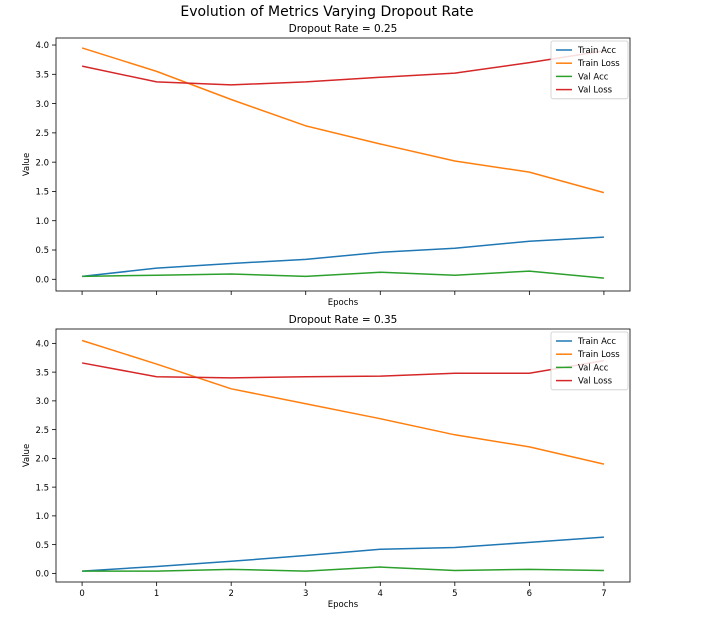 The width and height of the screenshot is (701, 621). I want to click on y-tick-label-1: 4.0, so click(42, 46).